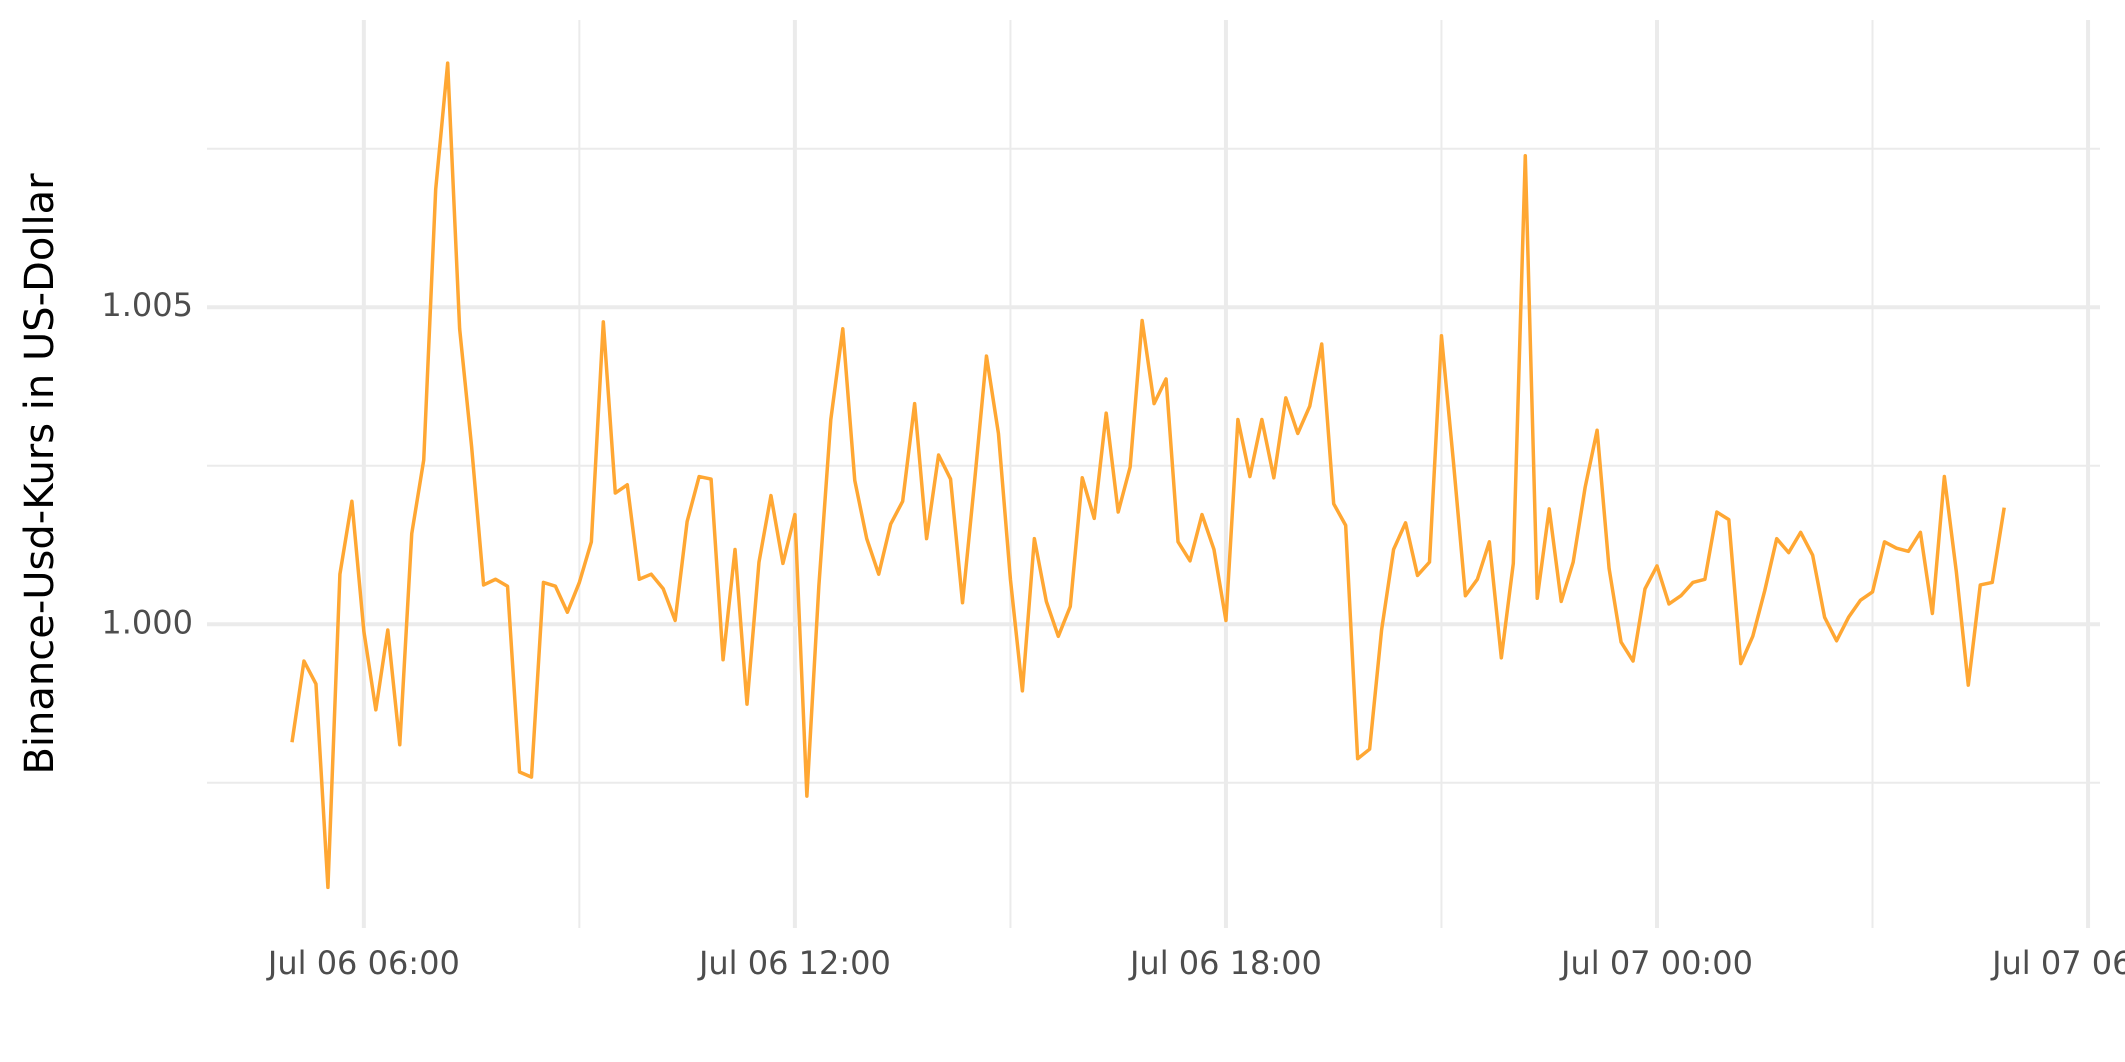 The width and height of the screenshot is (2125, 1062). Describe the element at coordinates (1656, 963) in the screenshot. I see `x-tick-label: Jul 07 00:00` at that location.